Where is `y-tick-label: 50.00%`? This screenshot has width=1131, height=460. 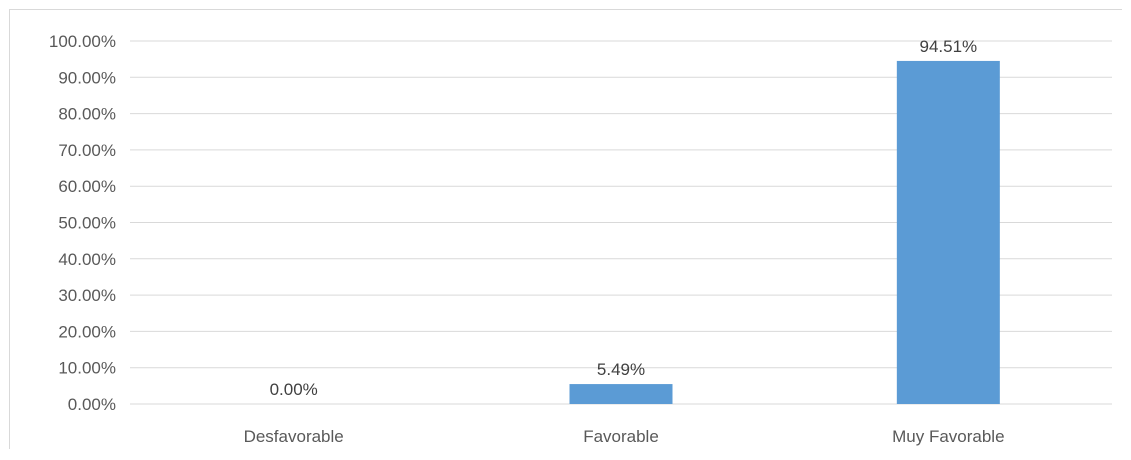 y-tick-label: 50.00% is located at coordinates (87, 223).